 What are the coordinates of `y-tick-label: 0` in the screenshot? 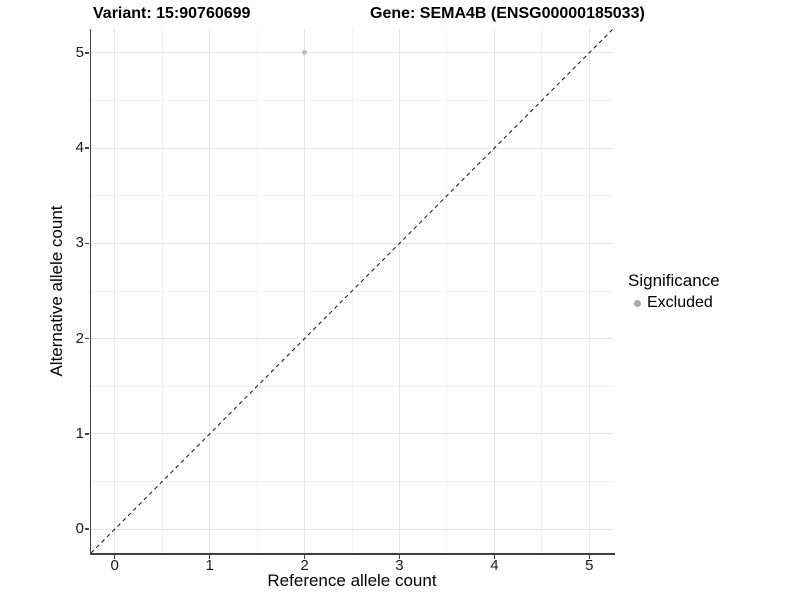 It's located at (79, 529).